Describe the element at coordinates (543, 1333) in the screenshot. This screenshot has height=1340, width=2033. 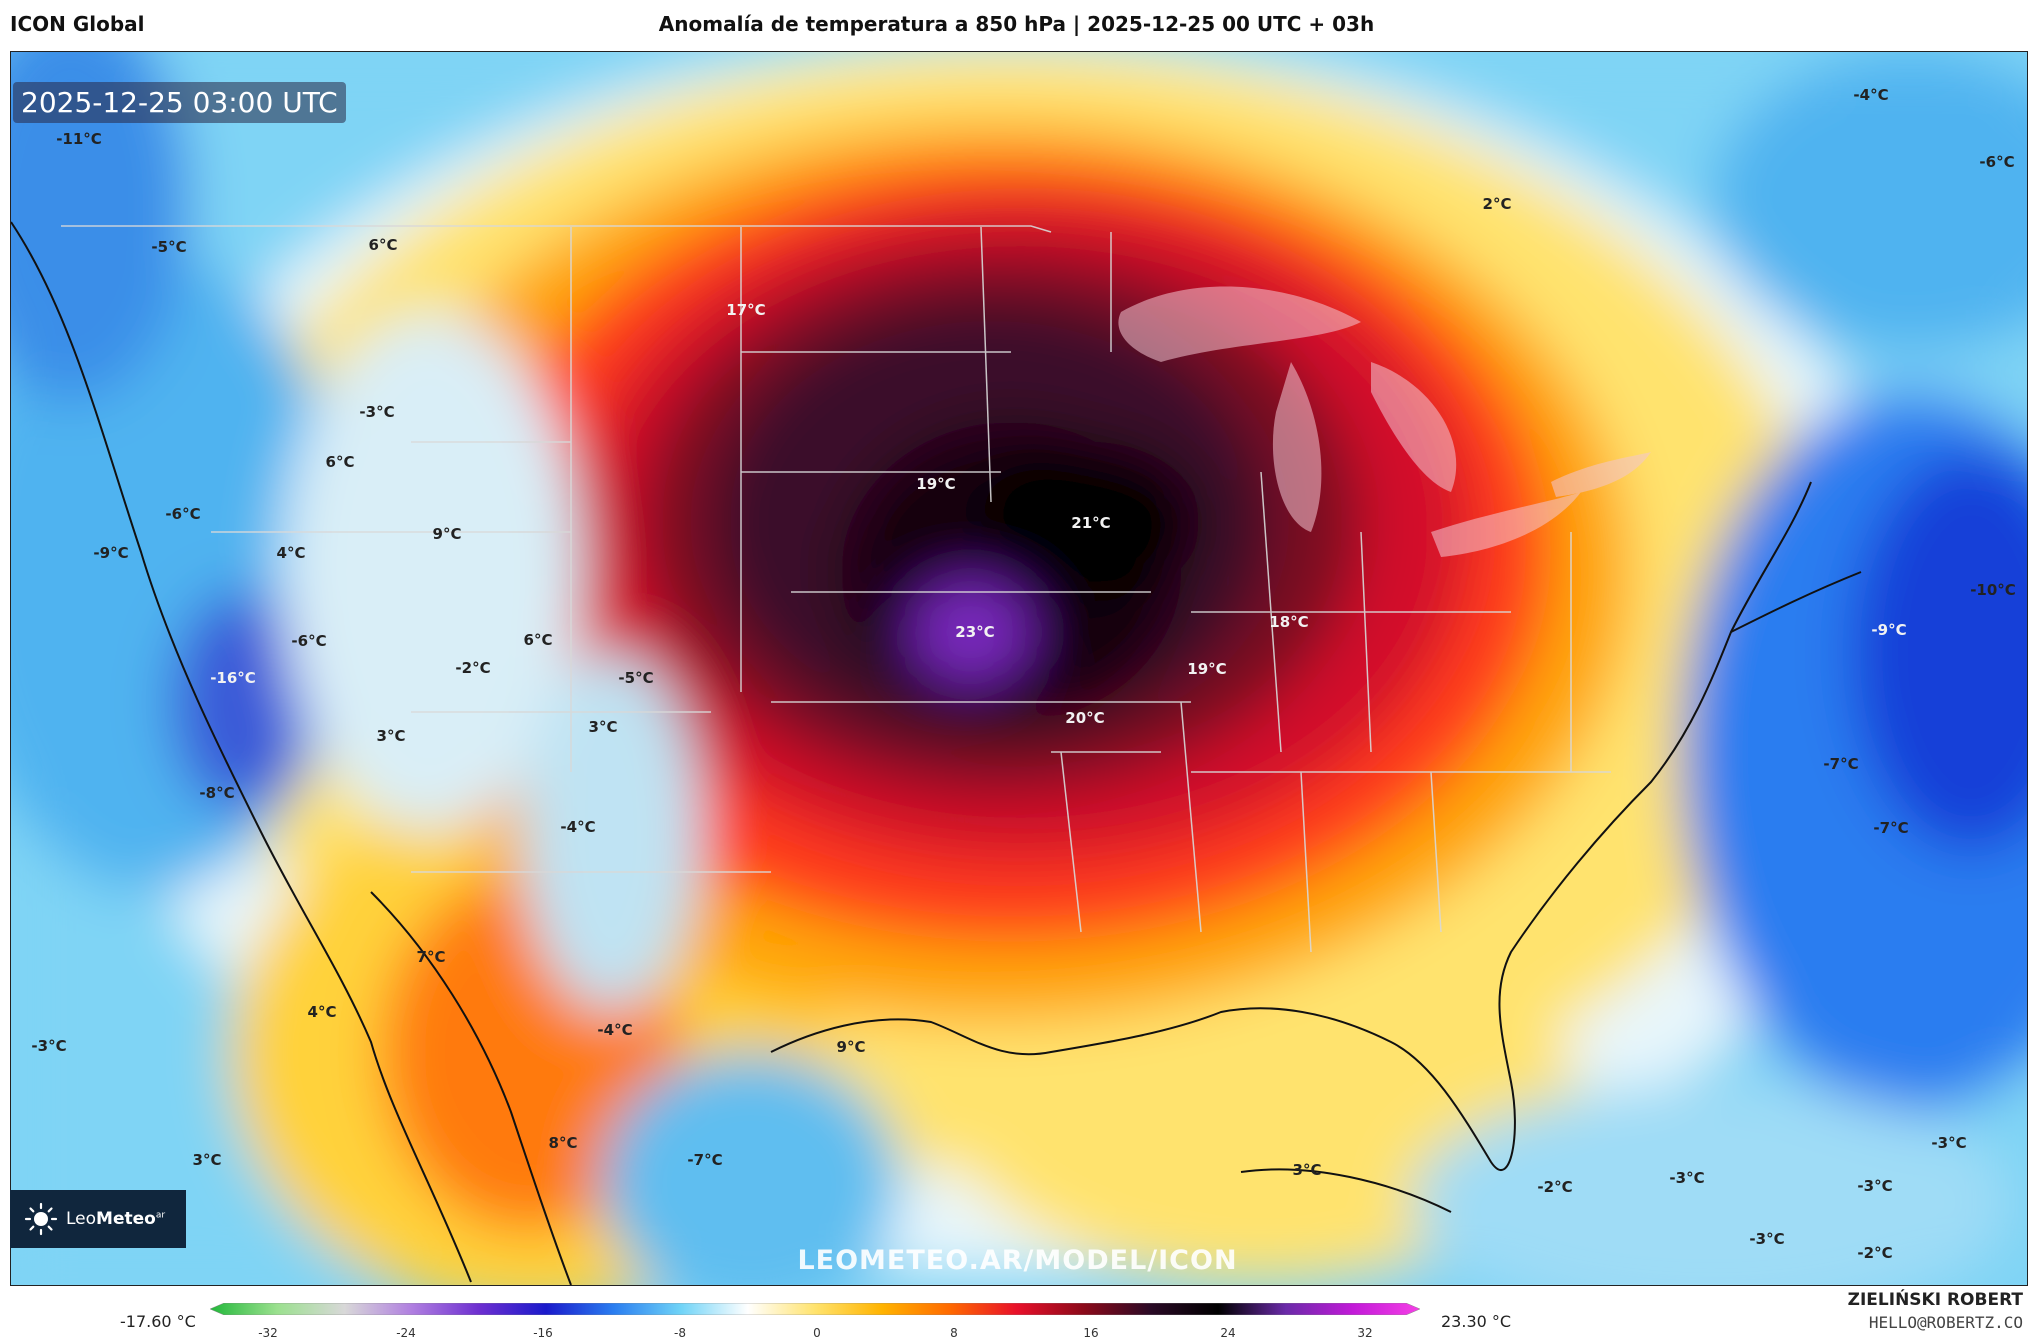
I see `legend-tick: -16` at that location.